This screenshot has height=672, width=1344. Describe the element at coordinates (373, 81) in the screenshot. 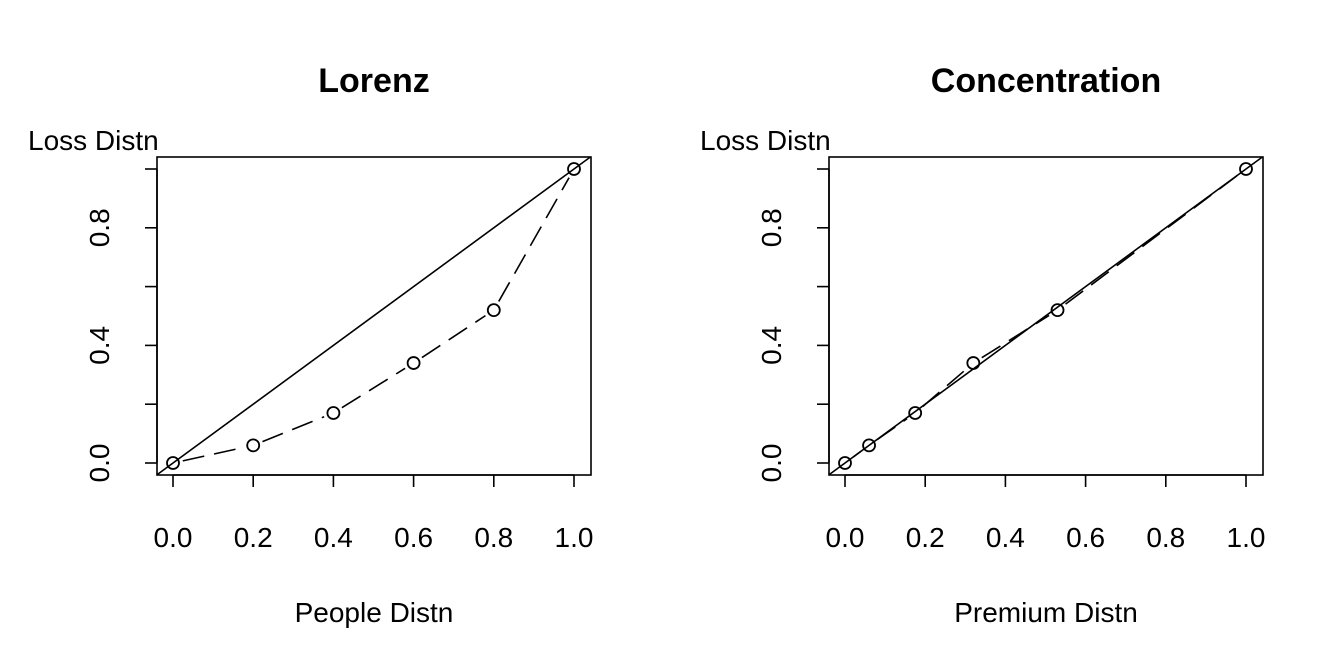

I see `lorenz-title: Lorenz` at that location.